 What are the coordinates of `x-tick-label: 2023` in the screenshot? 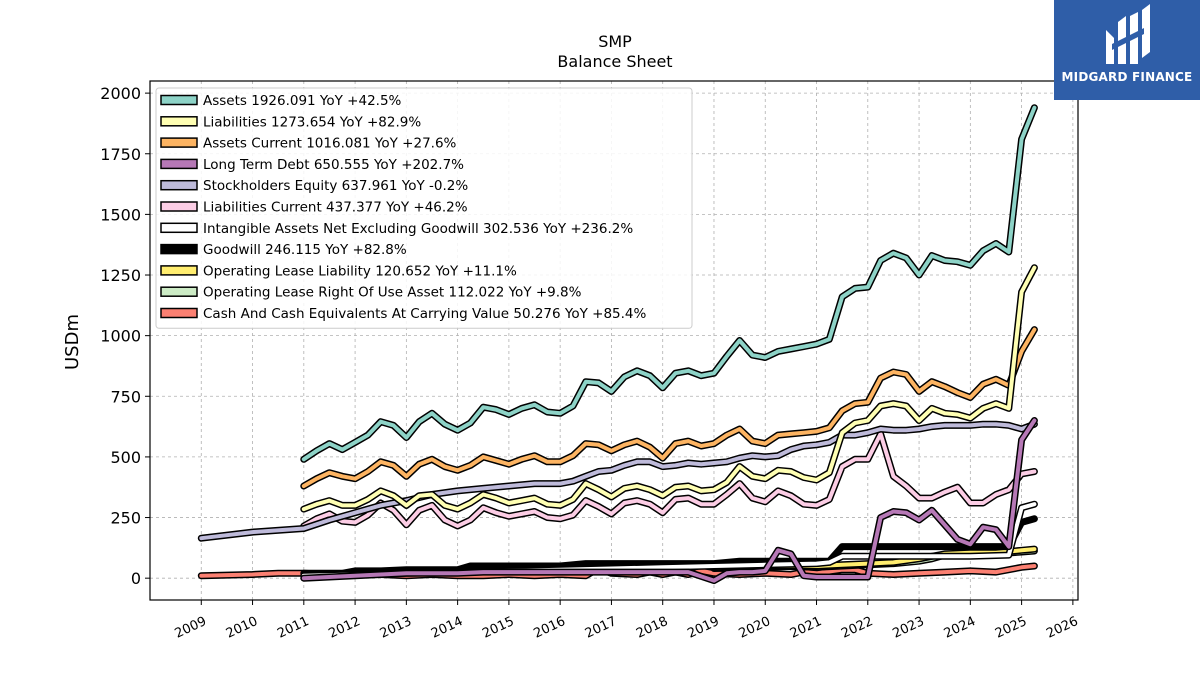 It's located at (908, 628).